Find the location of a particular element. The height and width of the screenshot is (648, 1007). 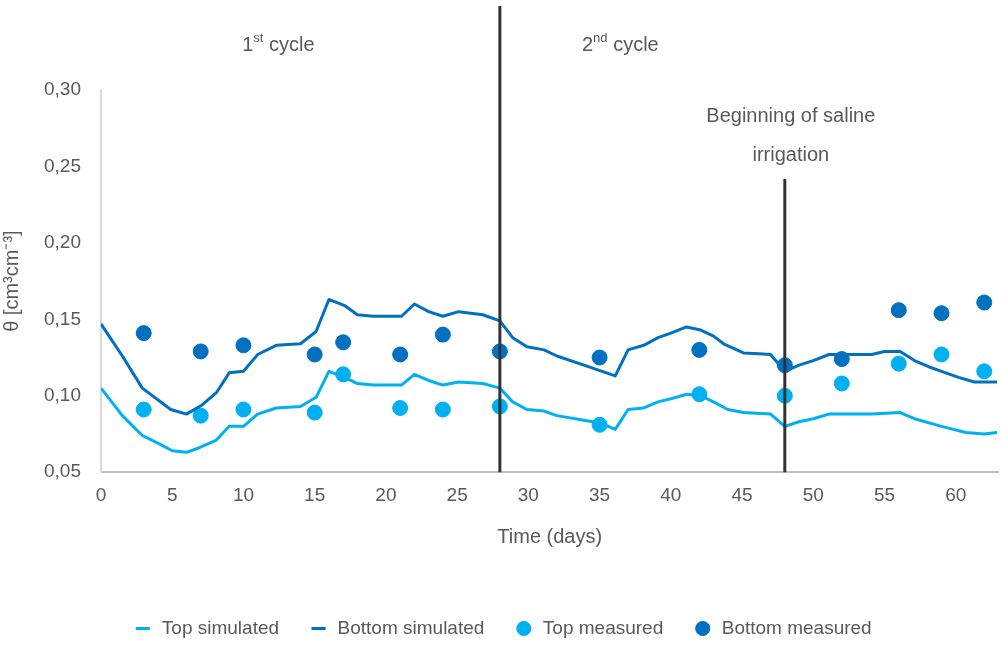

x-tick-label: 10 is located at coordinates (243, 494).